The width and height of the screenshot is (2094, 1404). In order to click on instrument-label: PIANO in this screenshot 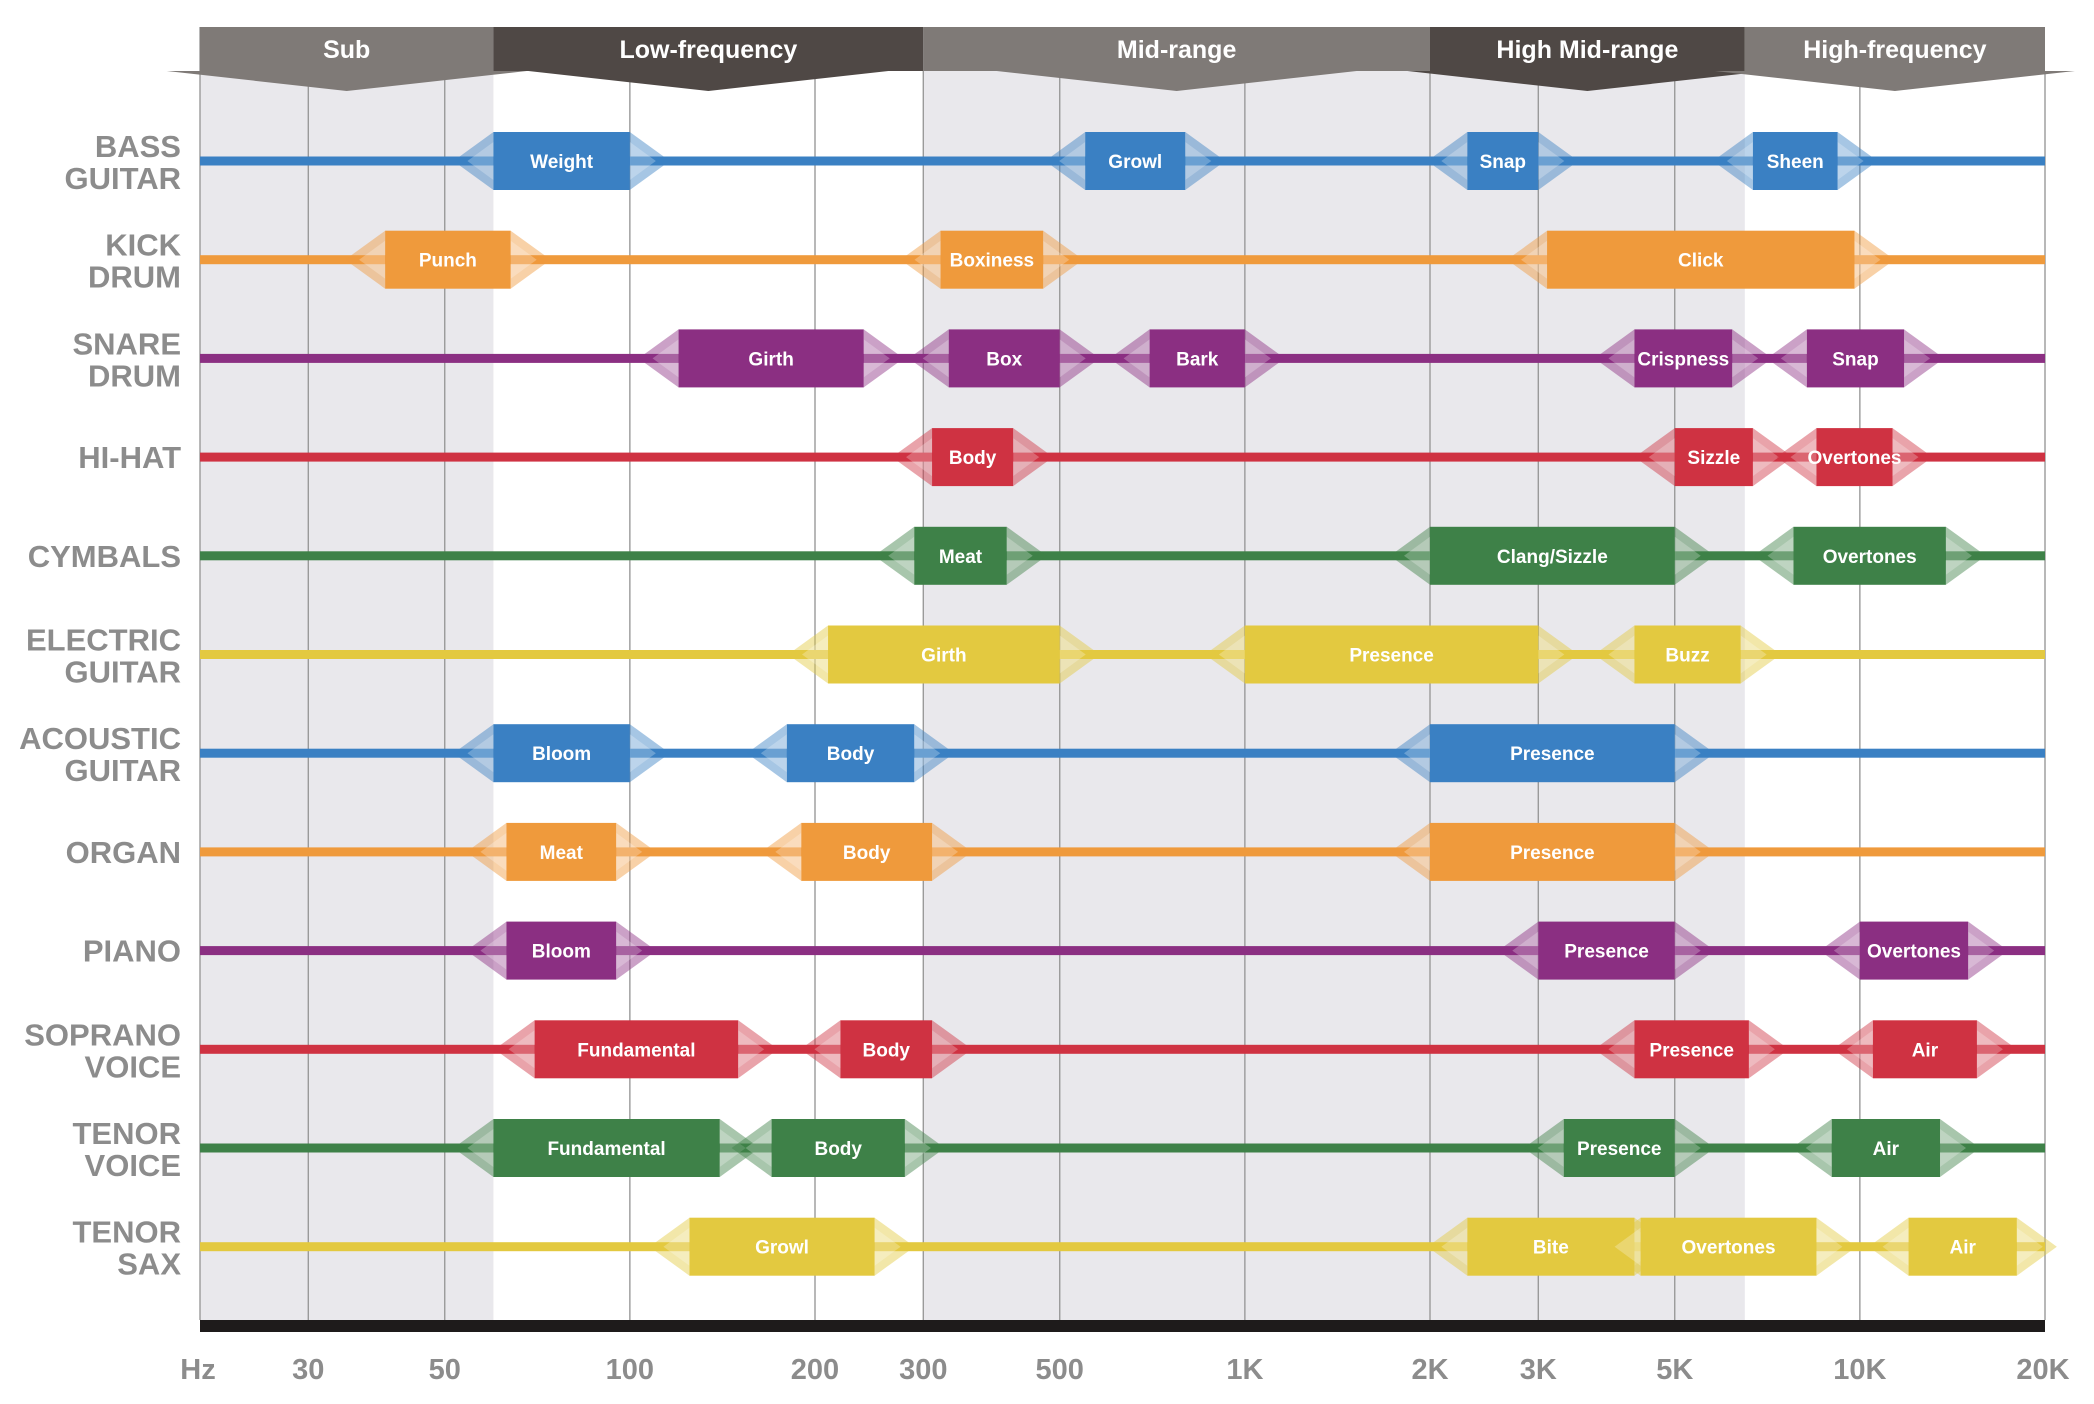, I will do `click(132, 951)`.